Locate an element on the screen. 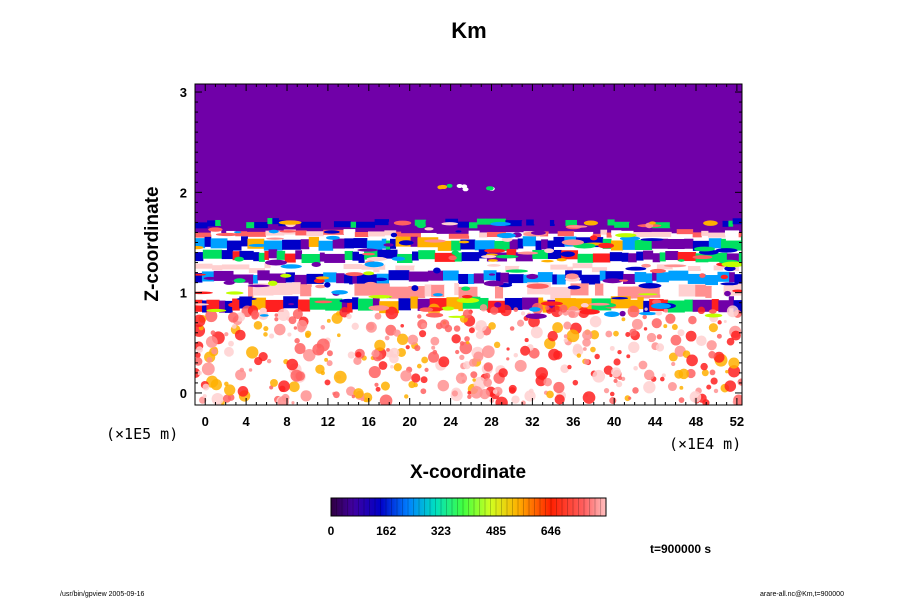 Image resolution: width=900 pixels, height=600 pixels. x-tick-label: 40 is located at coordinates (614, 421).